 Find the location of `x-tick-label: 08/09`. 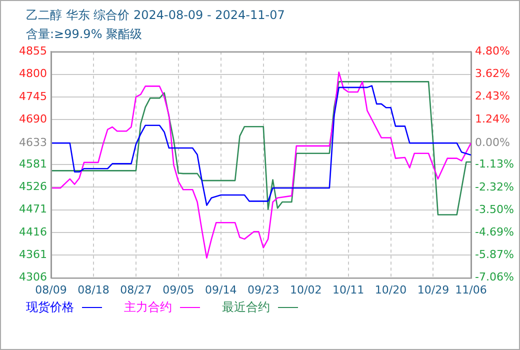

x-tick-label: 08/09 is located at coordinates (51, 289).